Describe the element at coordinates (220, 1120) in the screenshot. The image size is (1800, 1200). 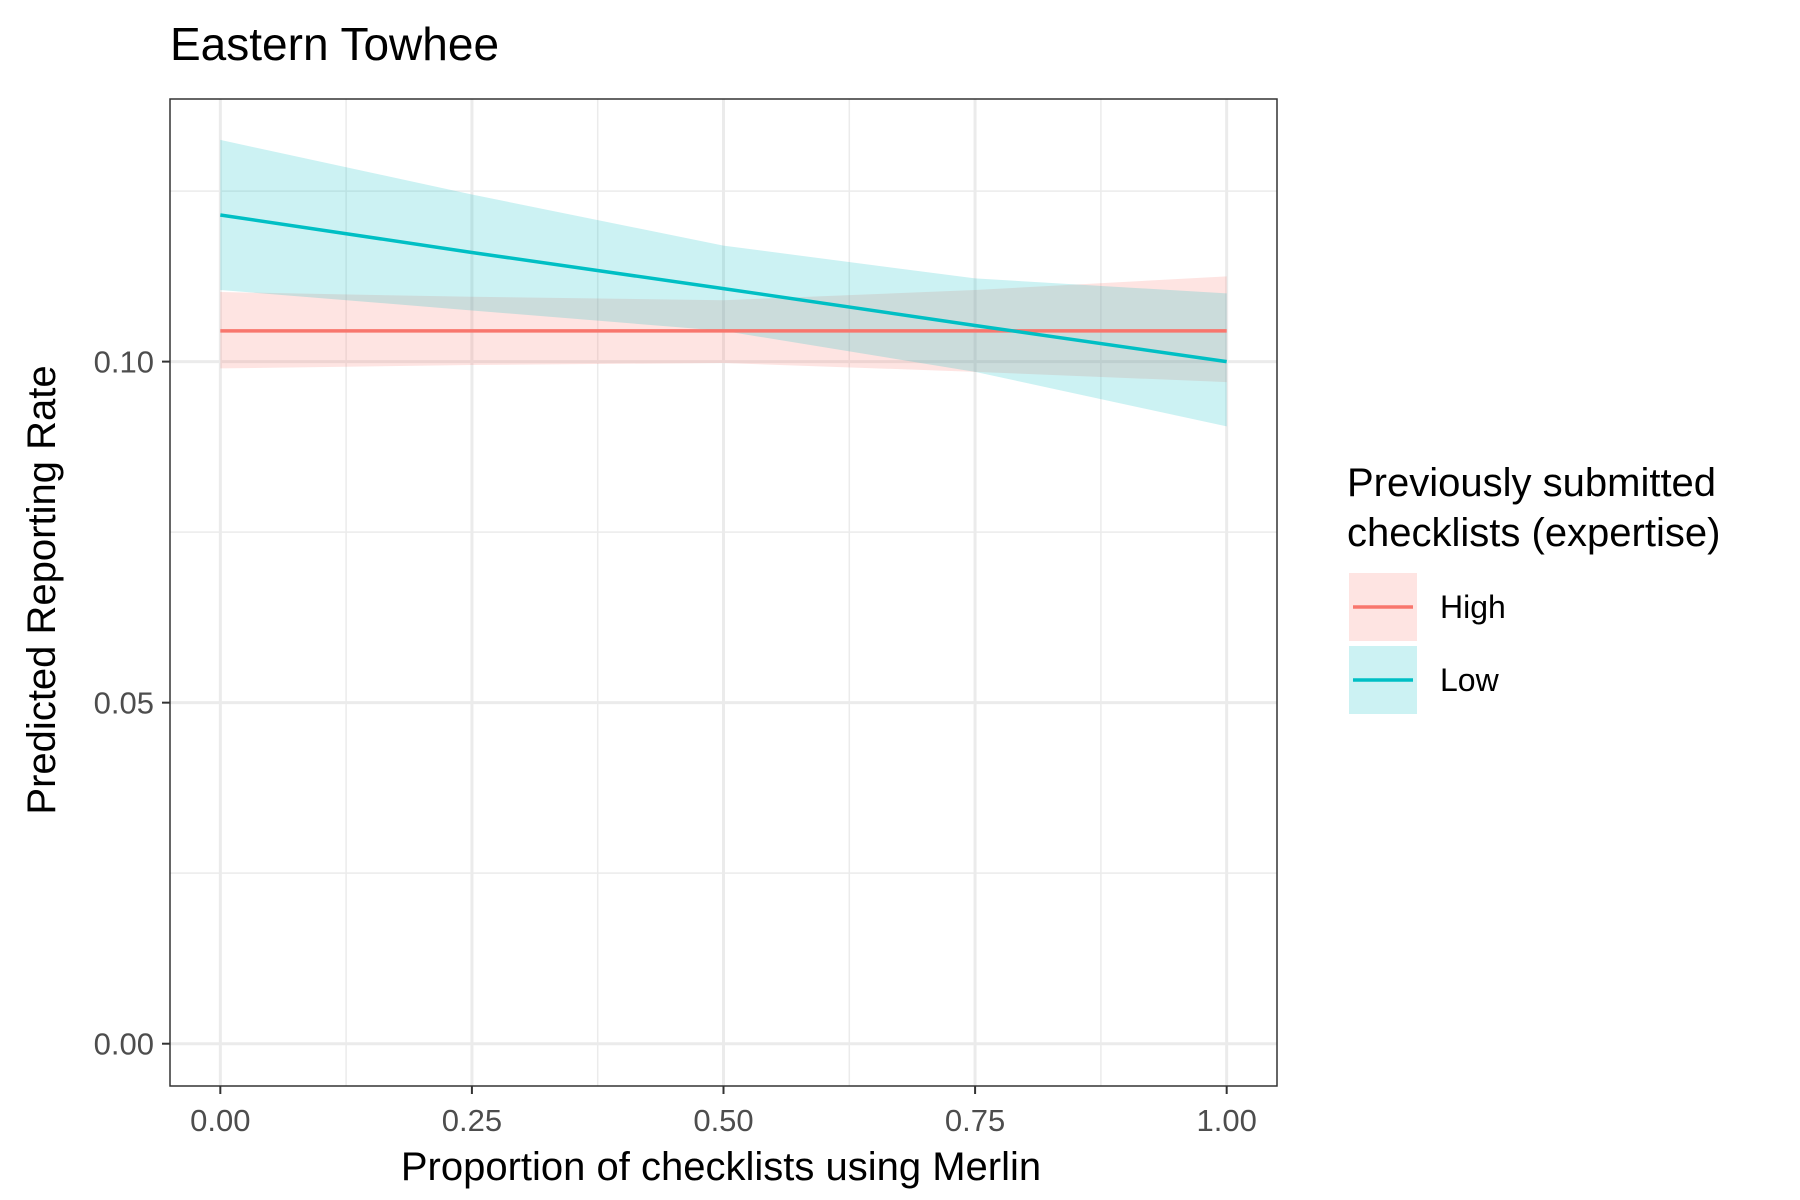
I see `x-tick-label: 0.00` at that location.